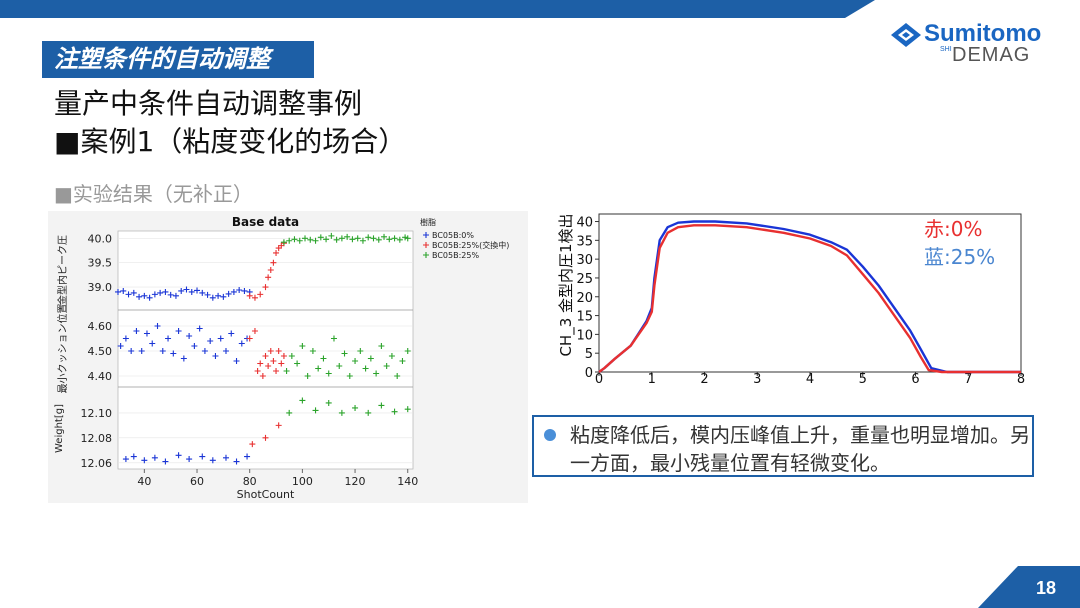 Image resolution: width=1080 pixels, height=608 pixels. What do you see at coordinates (946, 49) in the screenshot?
I see `logo-shi: SHI` at bounding box center [946, 49].